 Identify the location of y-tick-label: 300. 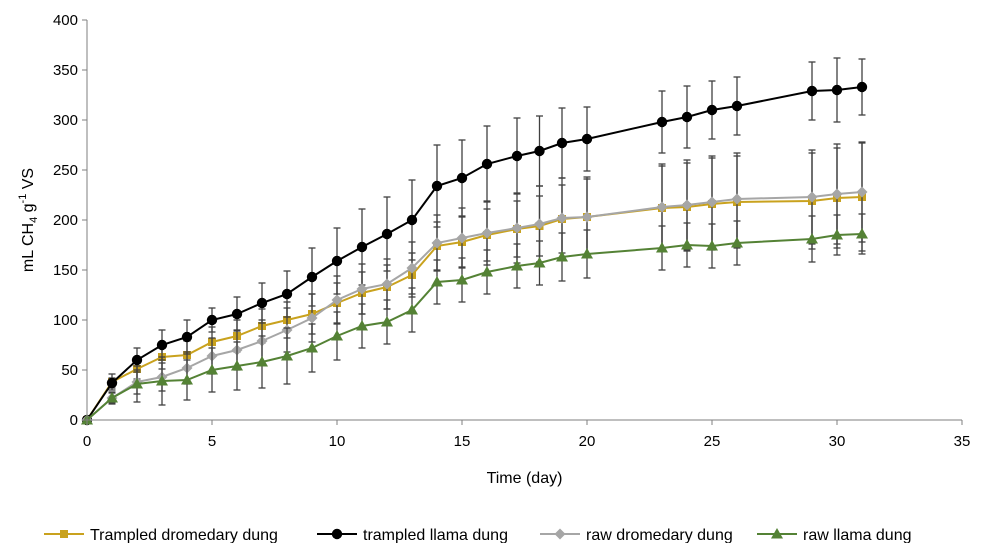
(65, 120).